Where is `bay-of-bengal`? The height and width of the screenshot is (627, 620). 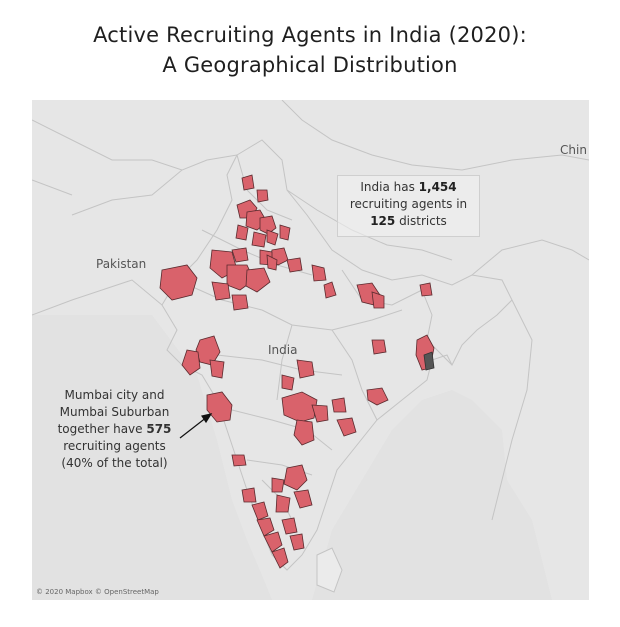
bay-of-bengal is located at coordinates (432, 495).